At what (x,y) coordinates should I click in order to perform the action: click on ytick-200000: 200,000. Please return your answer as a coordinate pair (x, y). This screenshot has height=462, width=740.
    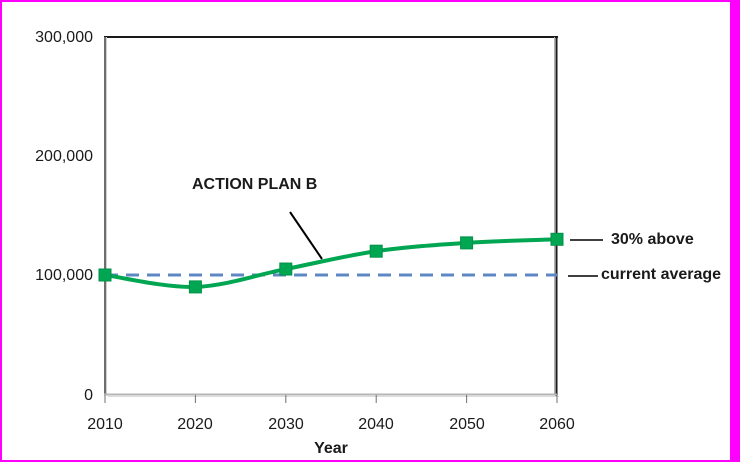
    Looking at the image, I should click on (64, 156).